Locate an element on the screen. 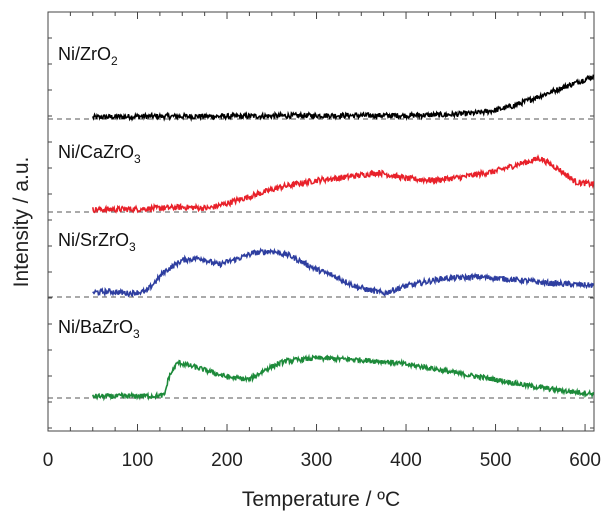  series-label: Ni/BaZrO3 is located at coordinates (99, 329).